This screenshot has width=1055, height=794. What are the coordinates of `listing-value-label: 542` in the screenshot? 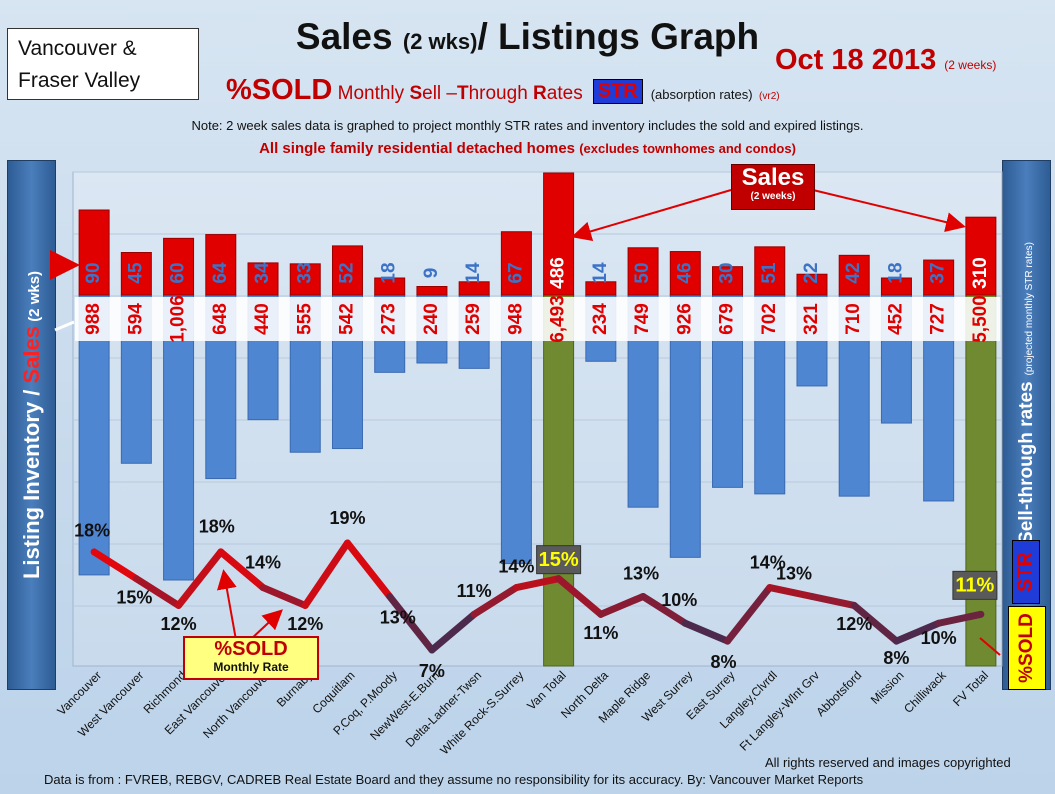 It's located at (346, 319).